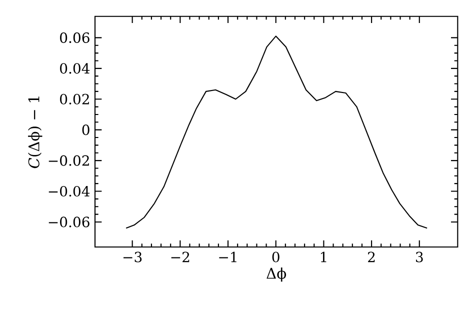  I want to click on y-tick-label: 0.02, so click(74, 99).